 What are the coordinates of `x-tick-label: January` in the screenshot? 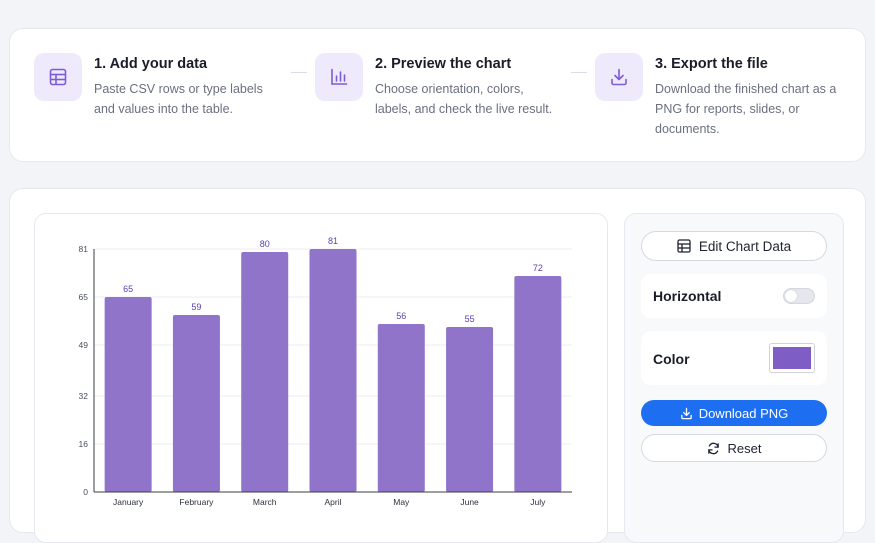 It's located at (128, 502).